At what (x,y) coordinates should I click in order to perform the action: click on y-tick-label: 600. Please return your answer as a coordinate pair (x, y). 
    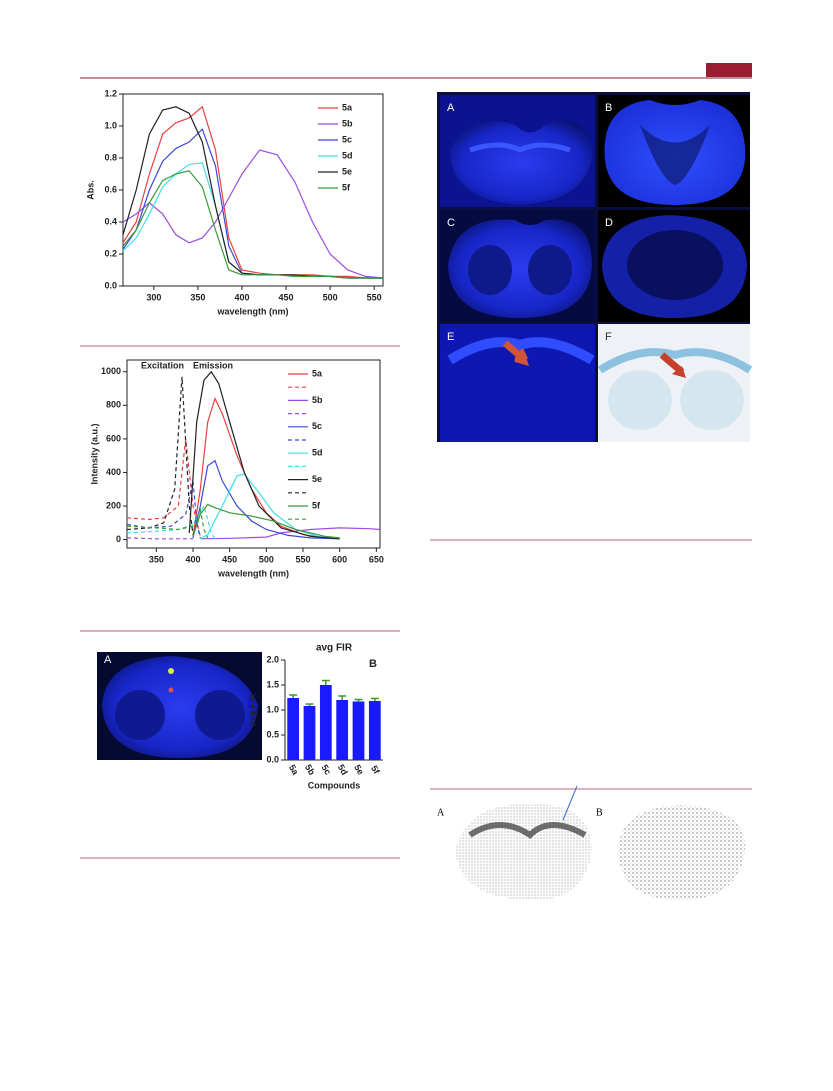
    Looking at the image, I should click on (113, 438).